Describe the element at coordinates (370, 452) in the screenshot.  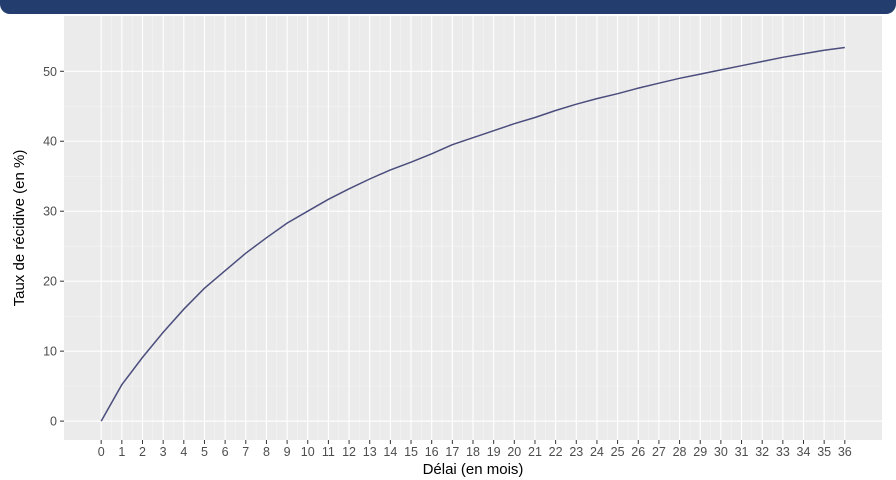
I see `x-tick-label: 13` at that location.